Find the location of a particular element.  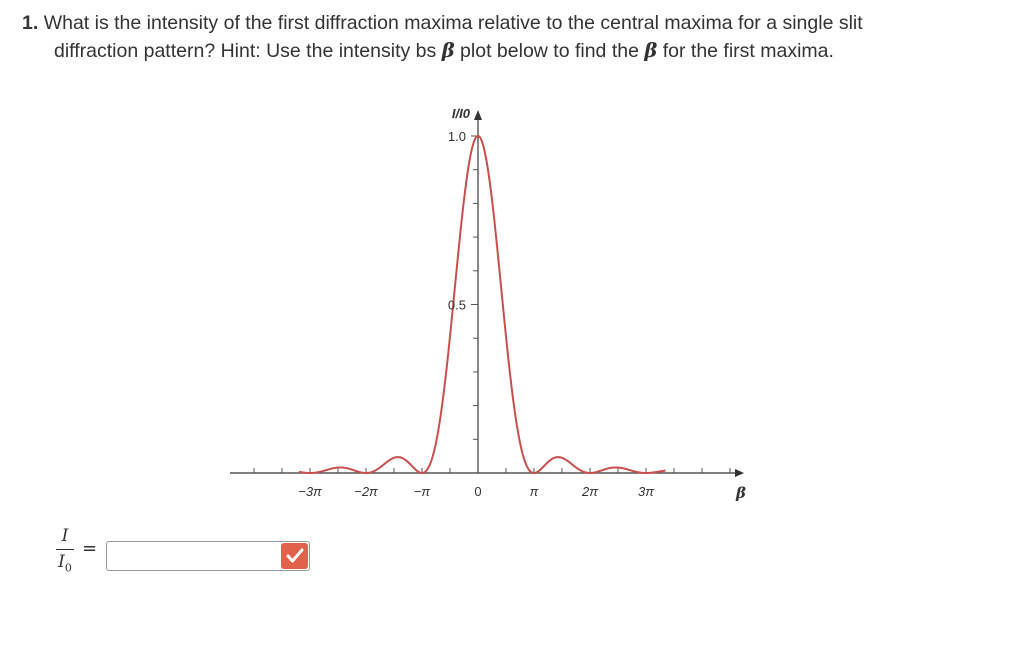

fraction-bar is located at coordinates (65, 550).